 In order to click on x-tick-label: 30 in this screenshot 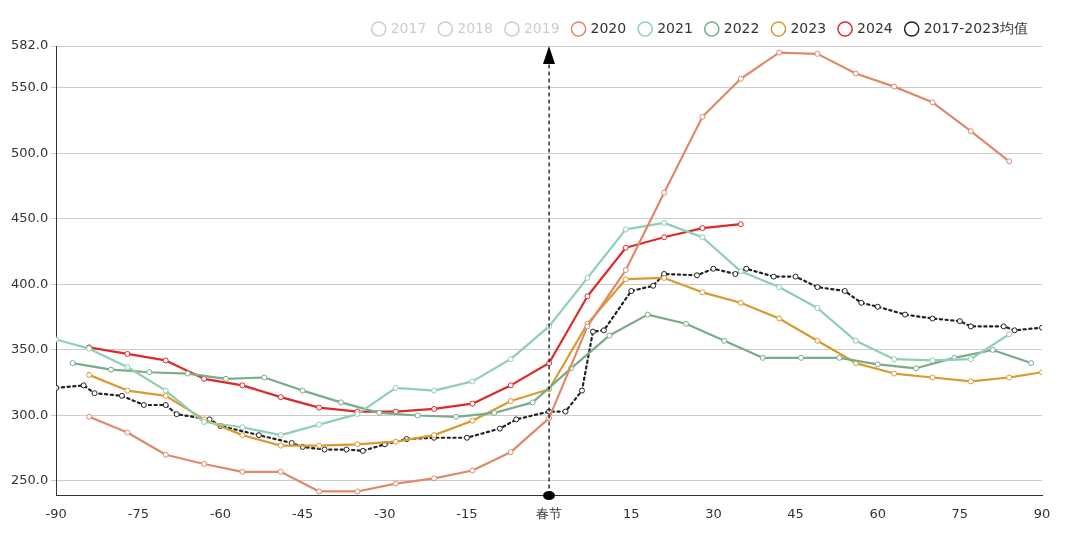, I will do `click(713, 513)`.